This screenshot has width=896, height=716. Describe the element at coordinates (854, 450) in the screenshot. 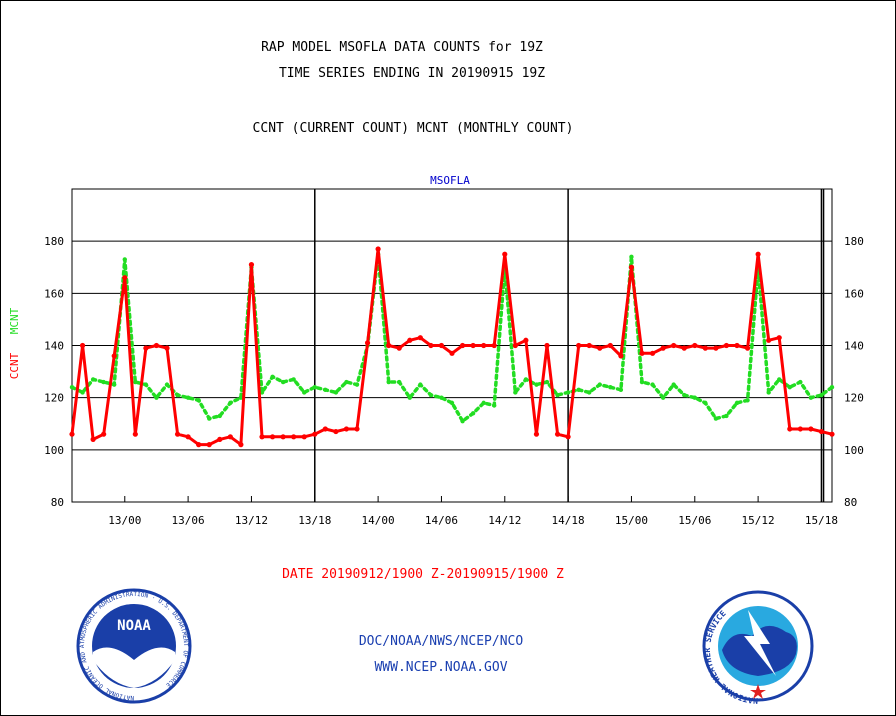

I see `y-tick-label-right: 100` at that location.